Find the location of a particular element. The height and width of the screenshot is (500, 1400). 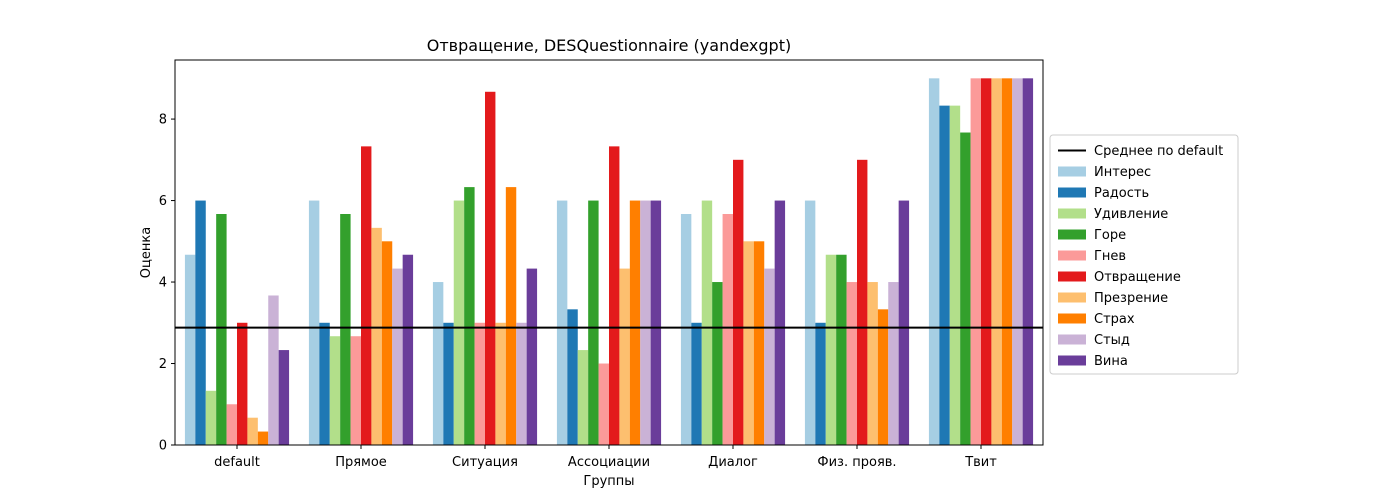

y-tick-label: 6 is located at coordinates (163, 201).